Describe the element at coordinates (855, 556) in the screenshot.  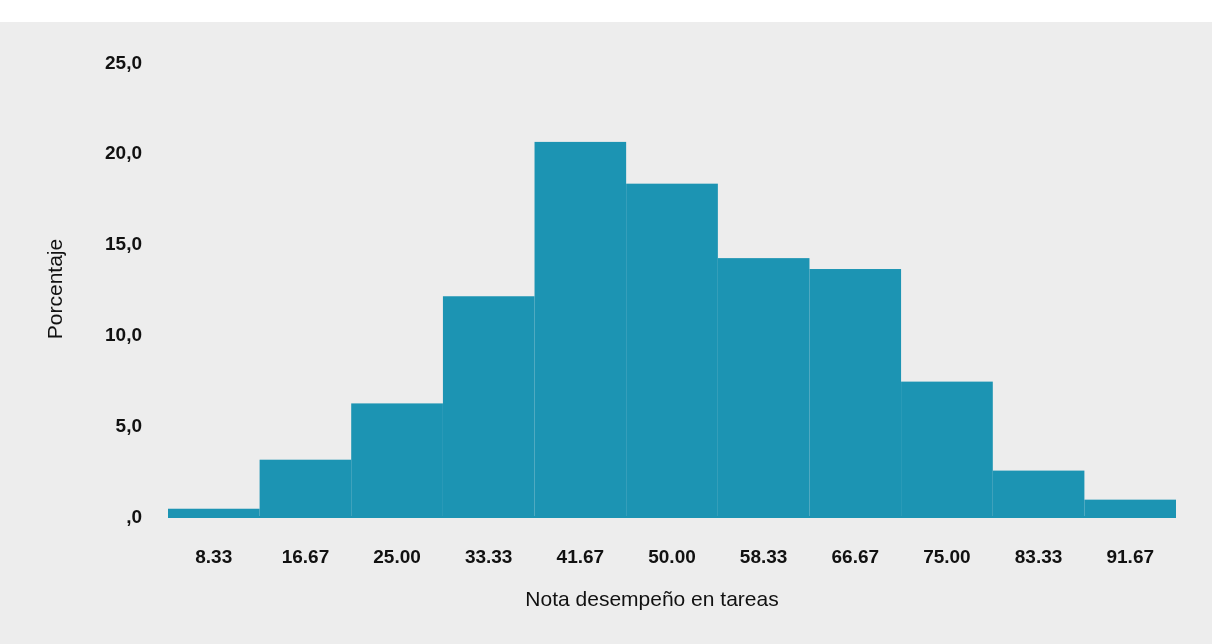
I see `x-tick-label: 66.67` at that location.